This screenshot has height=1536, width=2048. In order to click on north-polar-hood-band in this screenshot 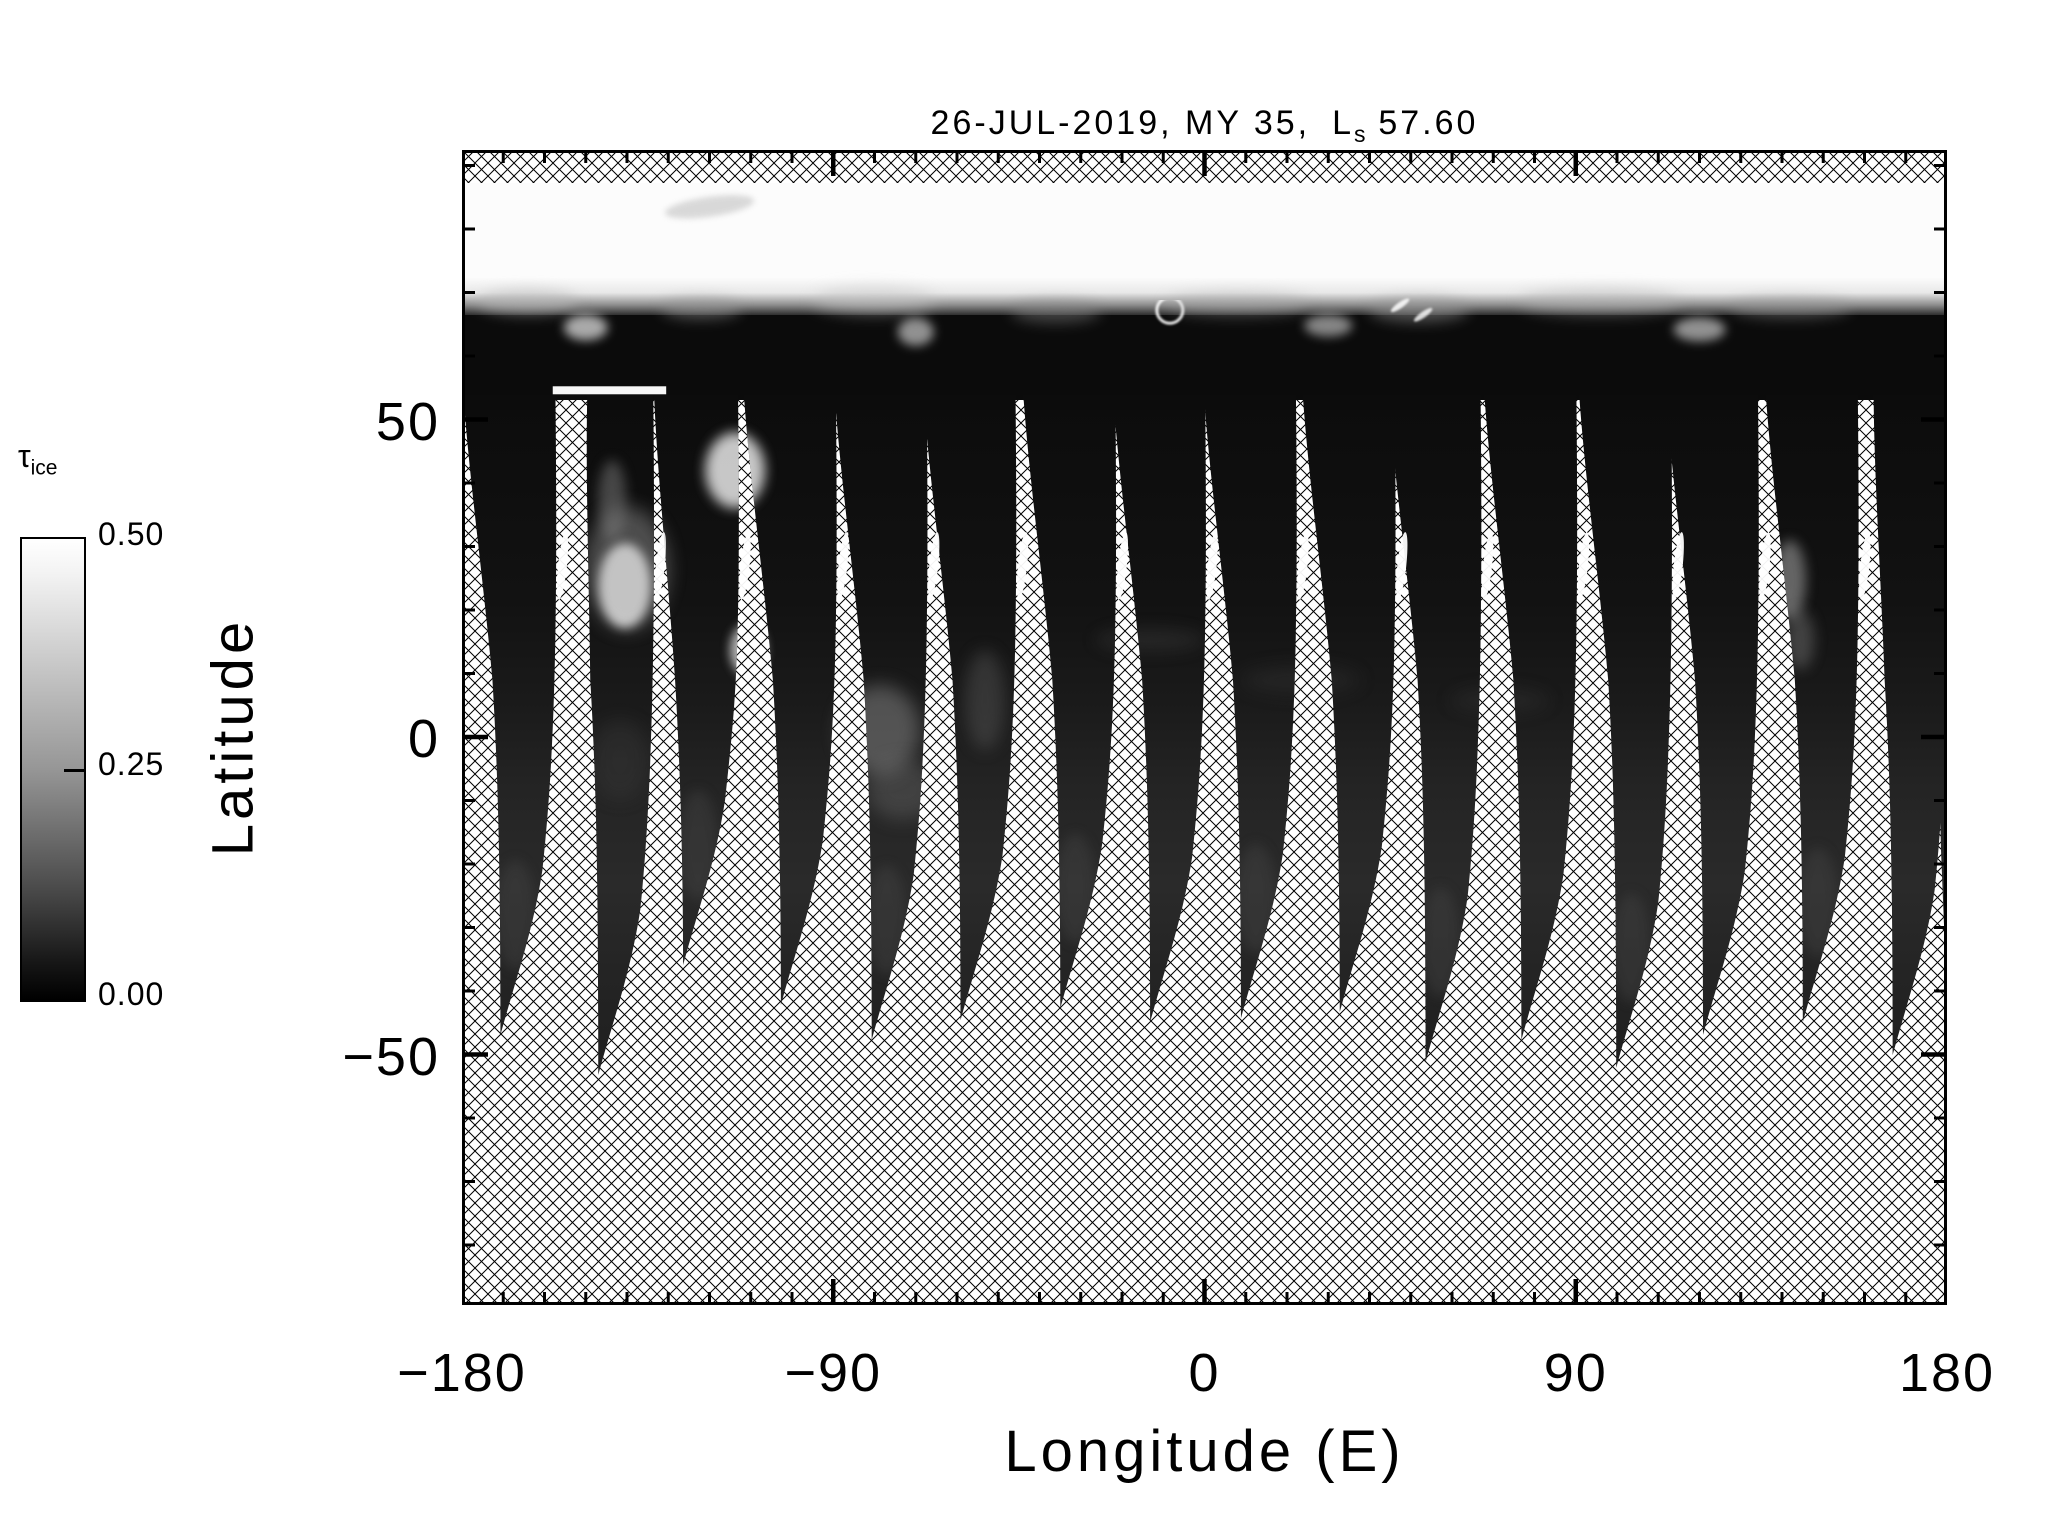, I will do `click(1204, 233)`.